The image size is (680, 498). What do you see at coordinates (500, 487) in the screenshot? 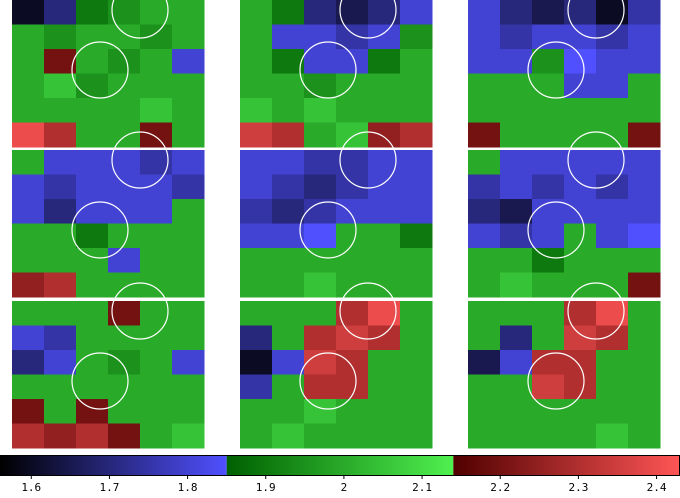
I see `colorbar-tick-label: 2.2` at bounding box center [500, 487].